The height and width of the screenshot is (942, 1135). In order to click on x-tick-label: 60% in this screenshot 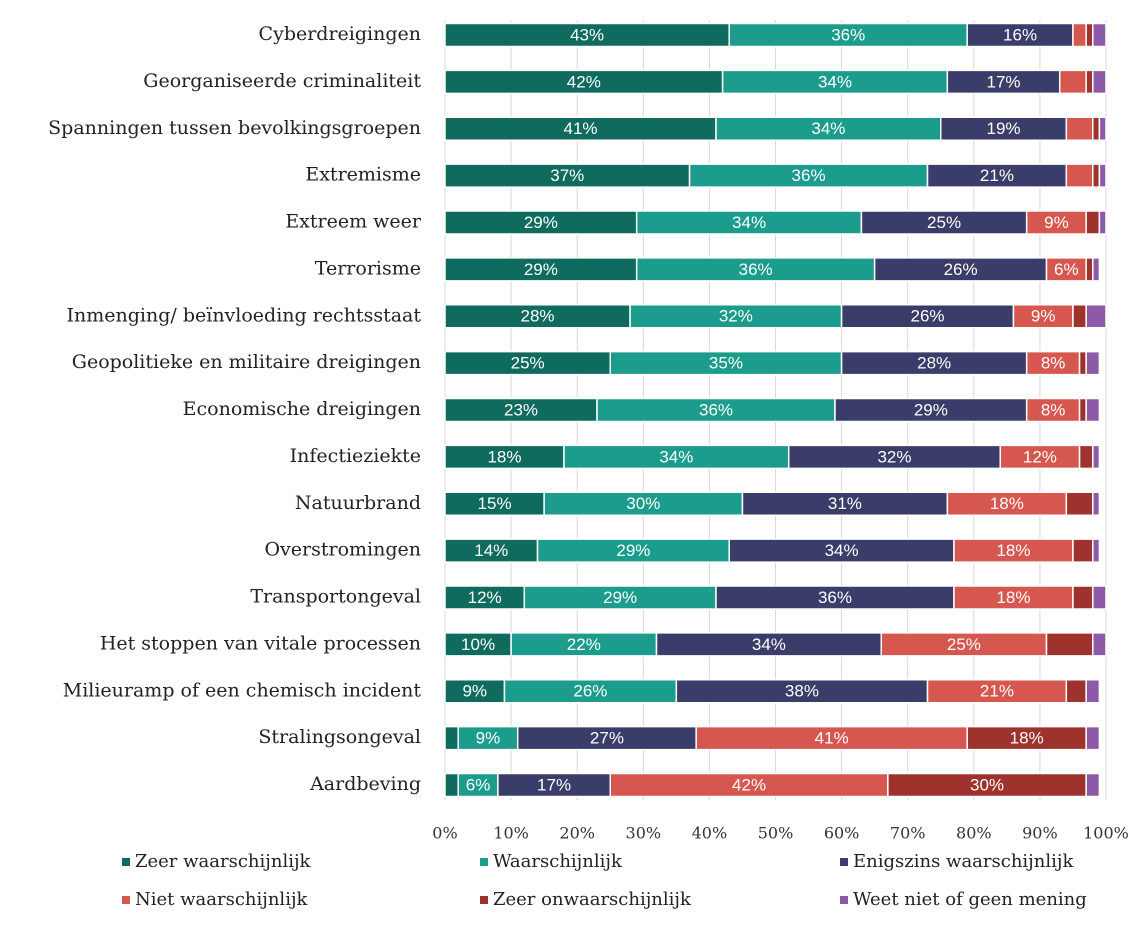, I will do `click(842, 833)`.